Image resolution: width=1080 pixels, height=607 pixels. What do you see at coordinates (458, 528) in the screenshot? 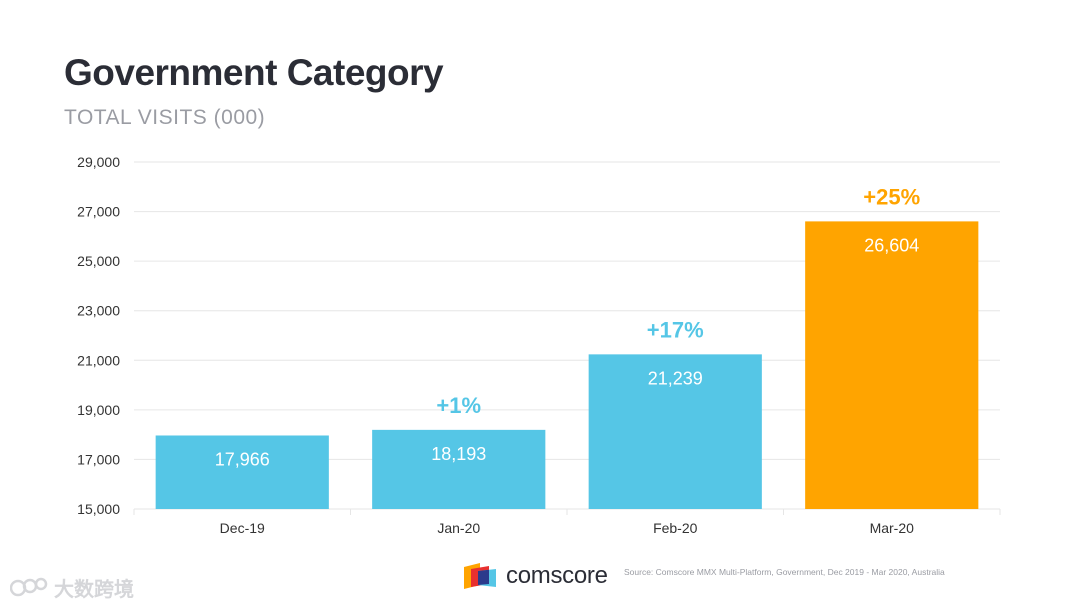
I see `x-tick-label: Jan-20` at bounding box center [458, 528].